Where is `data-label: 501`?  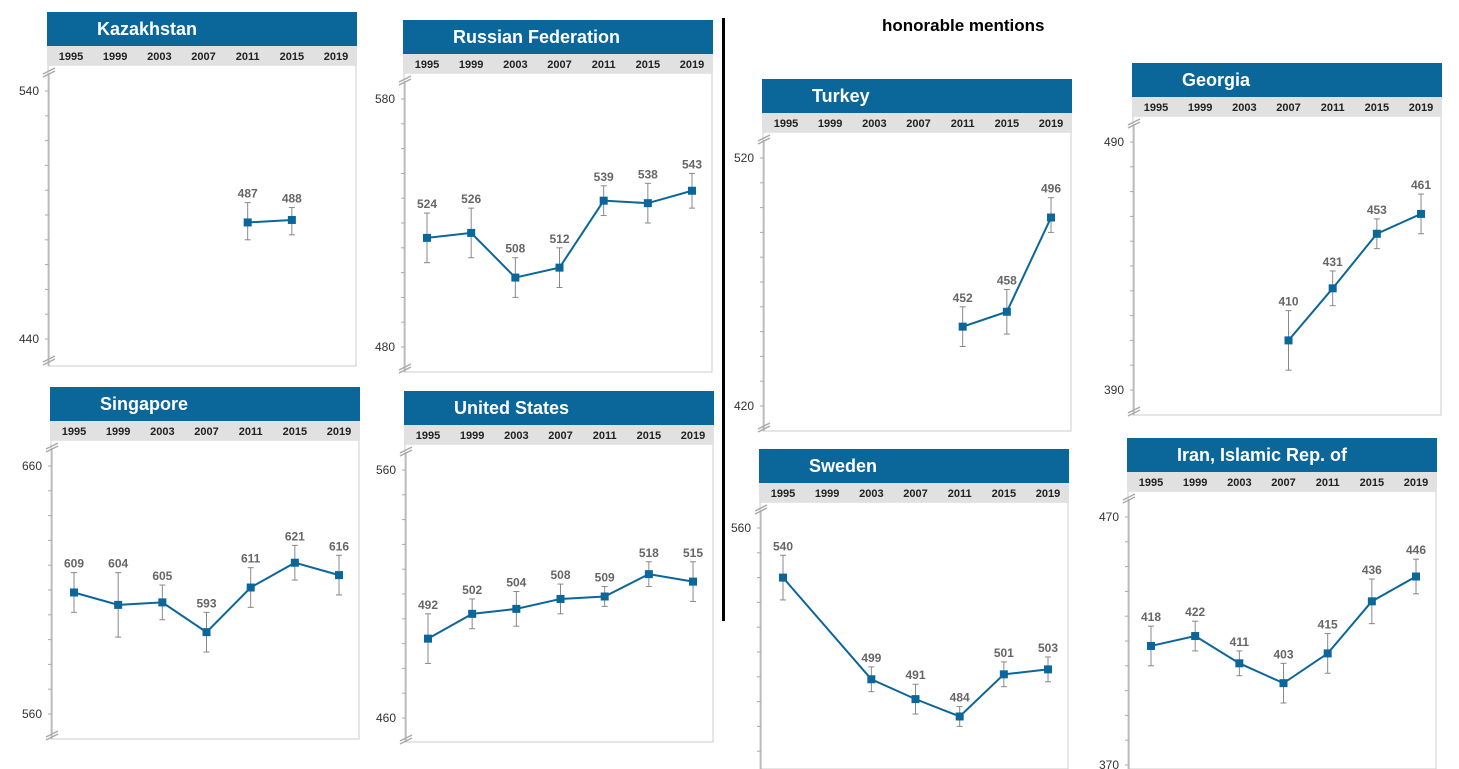
data-label: 501 is located at coordinates (1004, 653).